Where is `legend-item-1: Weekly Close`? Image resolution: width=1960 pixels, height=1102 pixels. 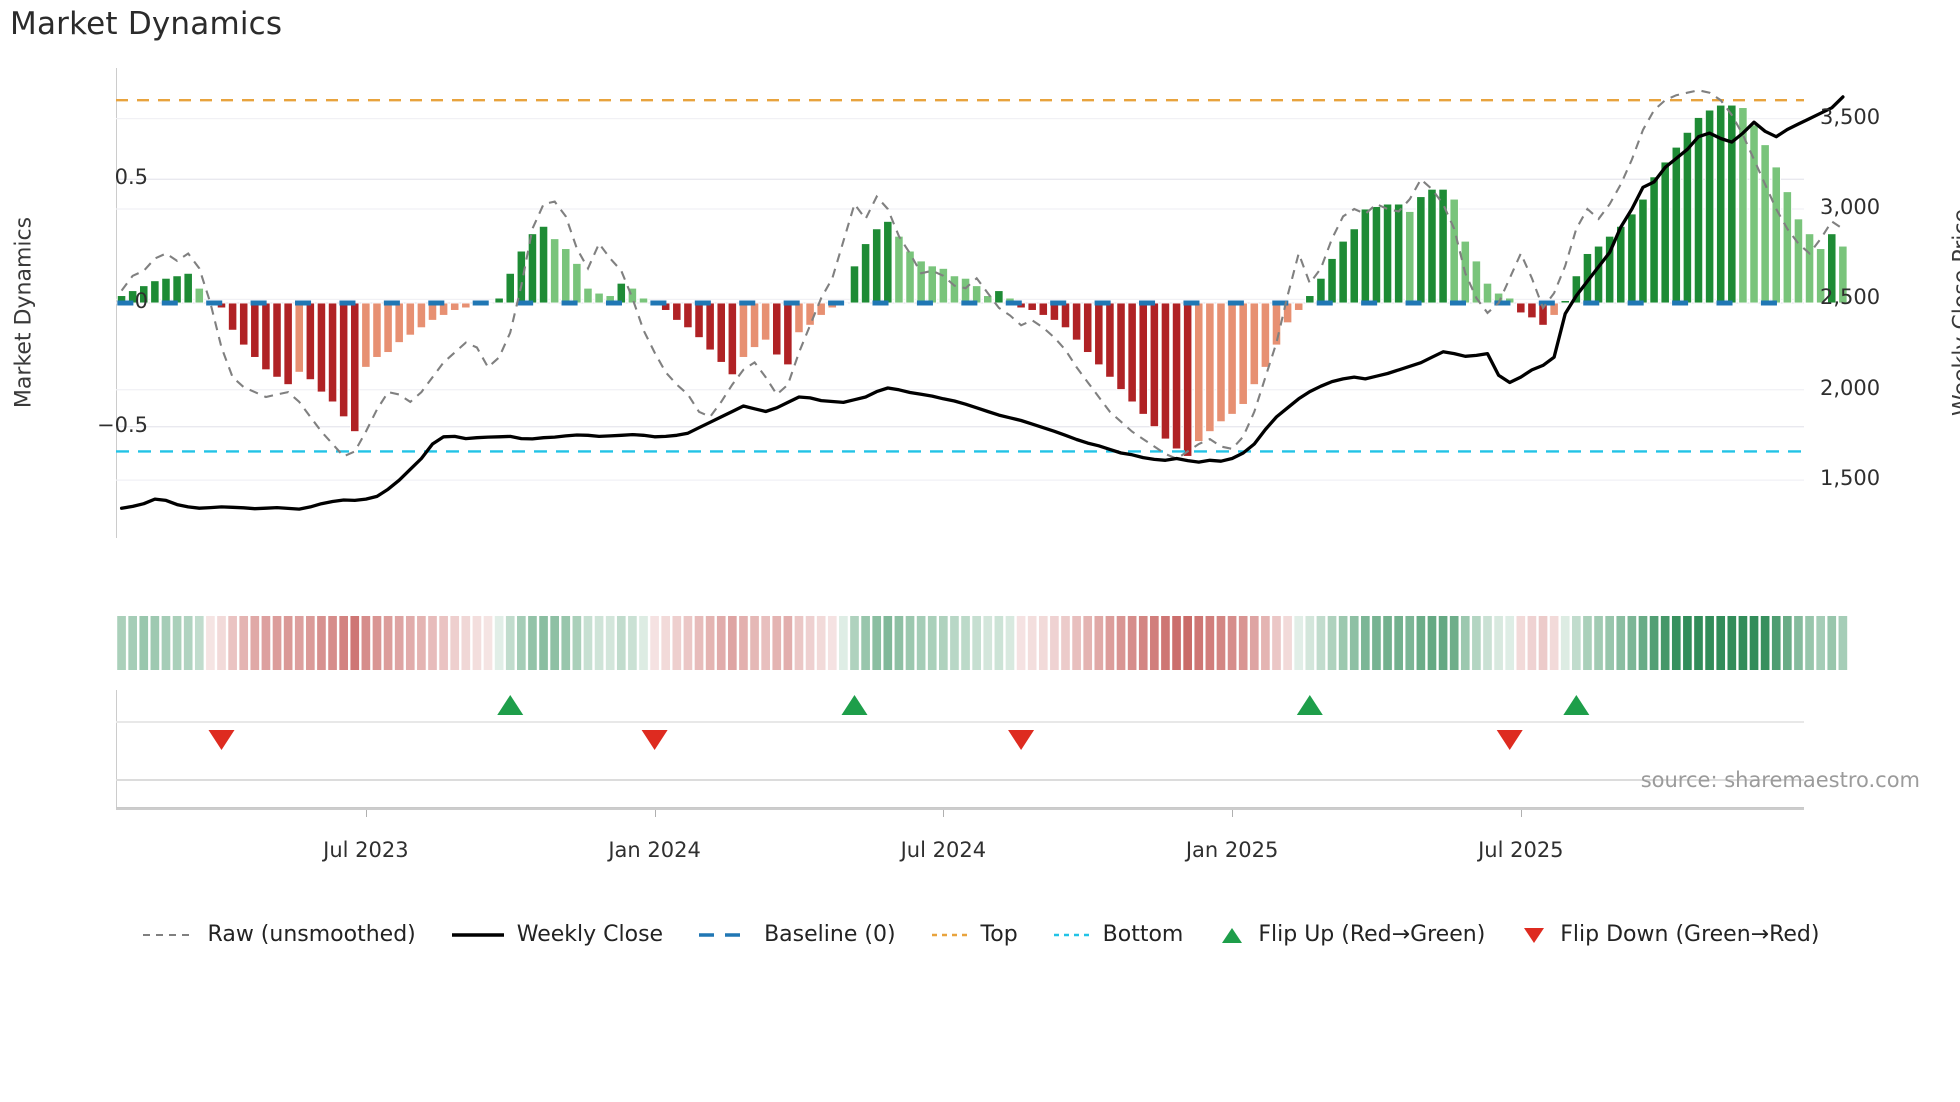 legend-item-1: Weekly Close is located at coordinates (556, 934).